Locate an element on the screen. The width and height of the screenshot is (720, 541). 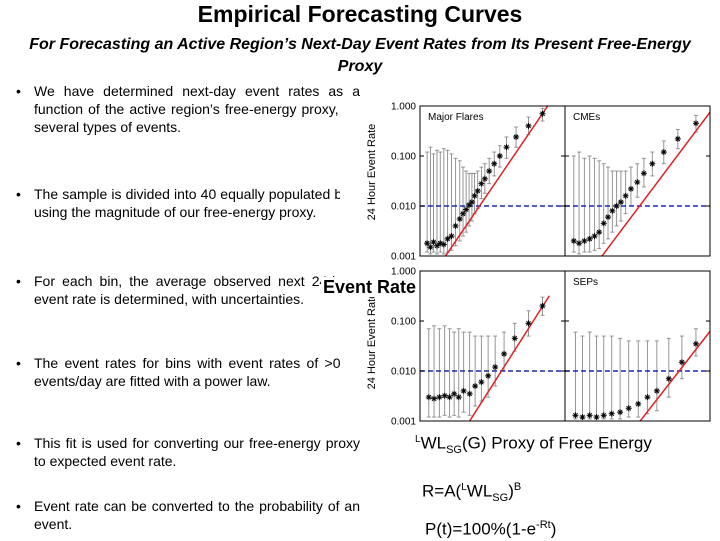
panel-seps: SEPs is located at coordinates (637, 346).